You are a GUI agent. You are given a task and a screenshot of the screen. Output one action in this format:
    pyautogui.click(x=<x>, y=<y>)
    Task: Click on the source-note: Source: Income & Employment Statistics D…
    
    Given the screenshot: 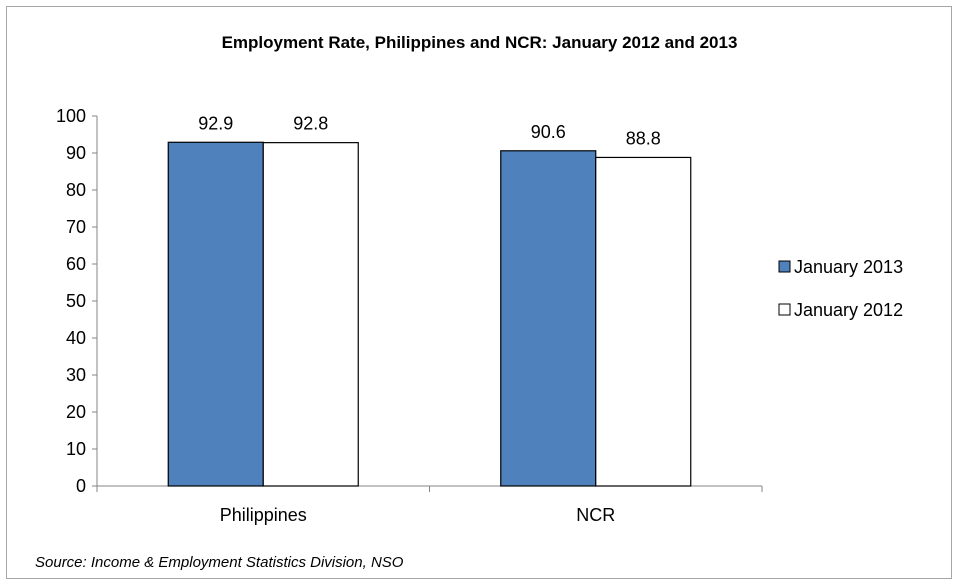 What is the action you would take?
    pyautogui.click(x=219, y=562)
    